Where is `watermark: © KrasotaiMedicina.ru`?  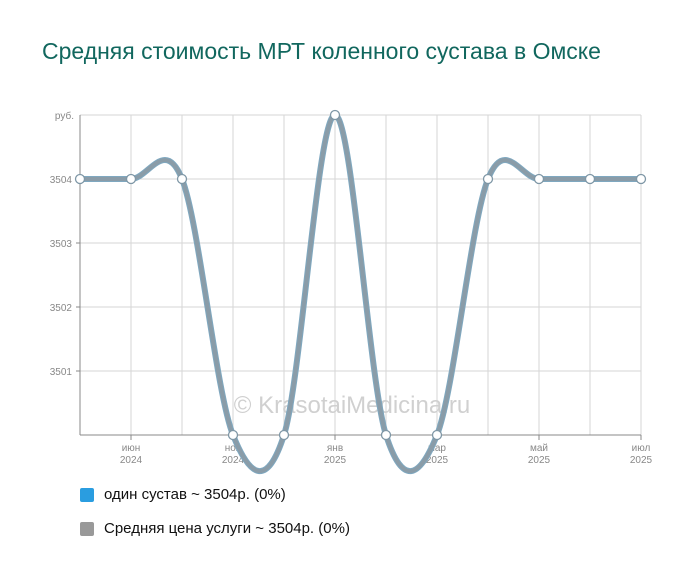 watermark: © KrasotaiMedicina.ru is located at coordinates (352, 405).